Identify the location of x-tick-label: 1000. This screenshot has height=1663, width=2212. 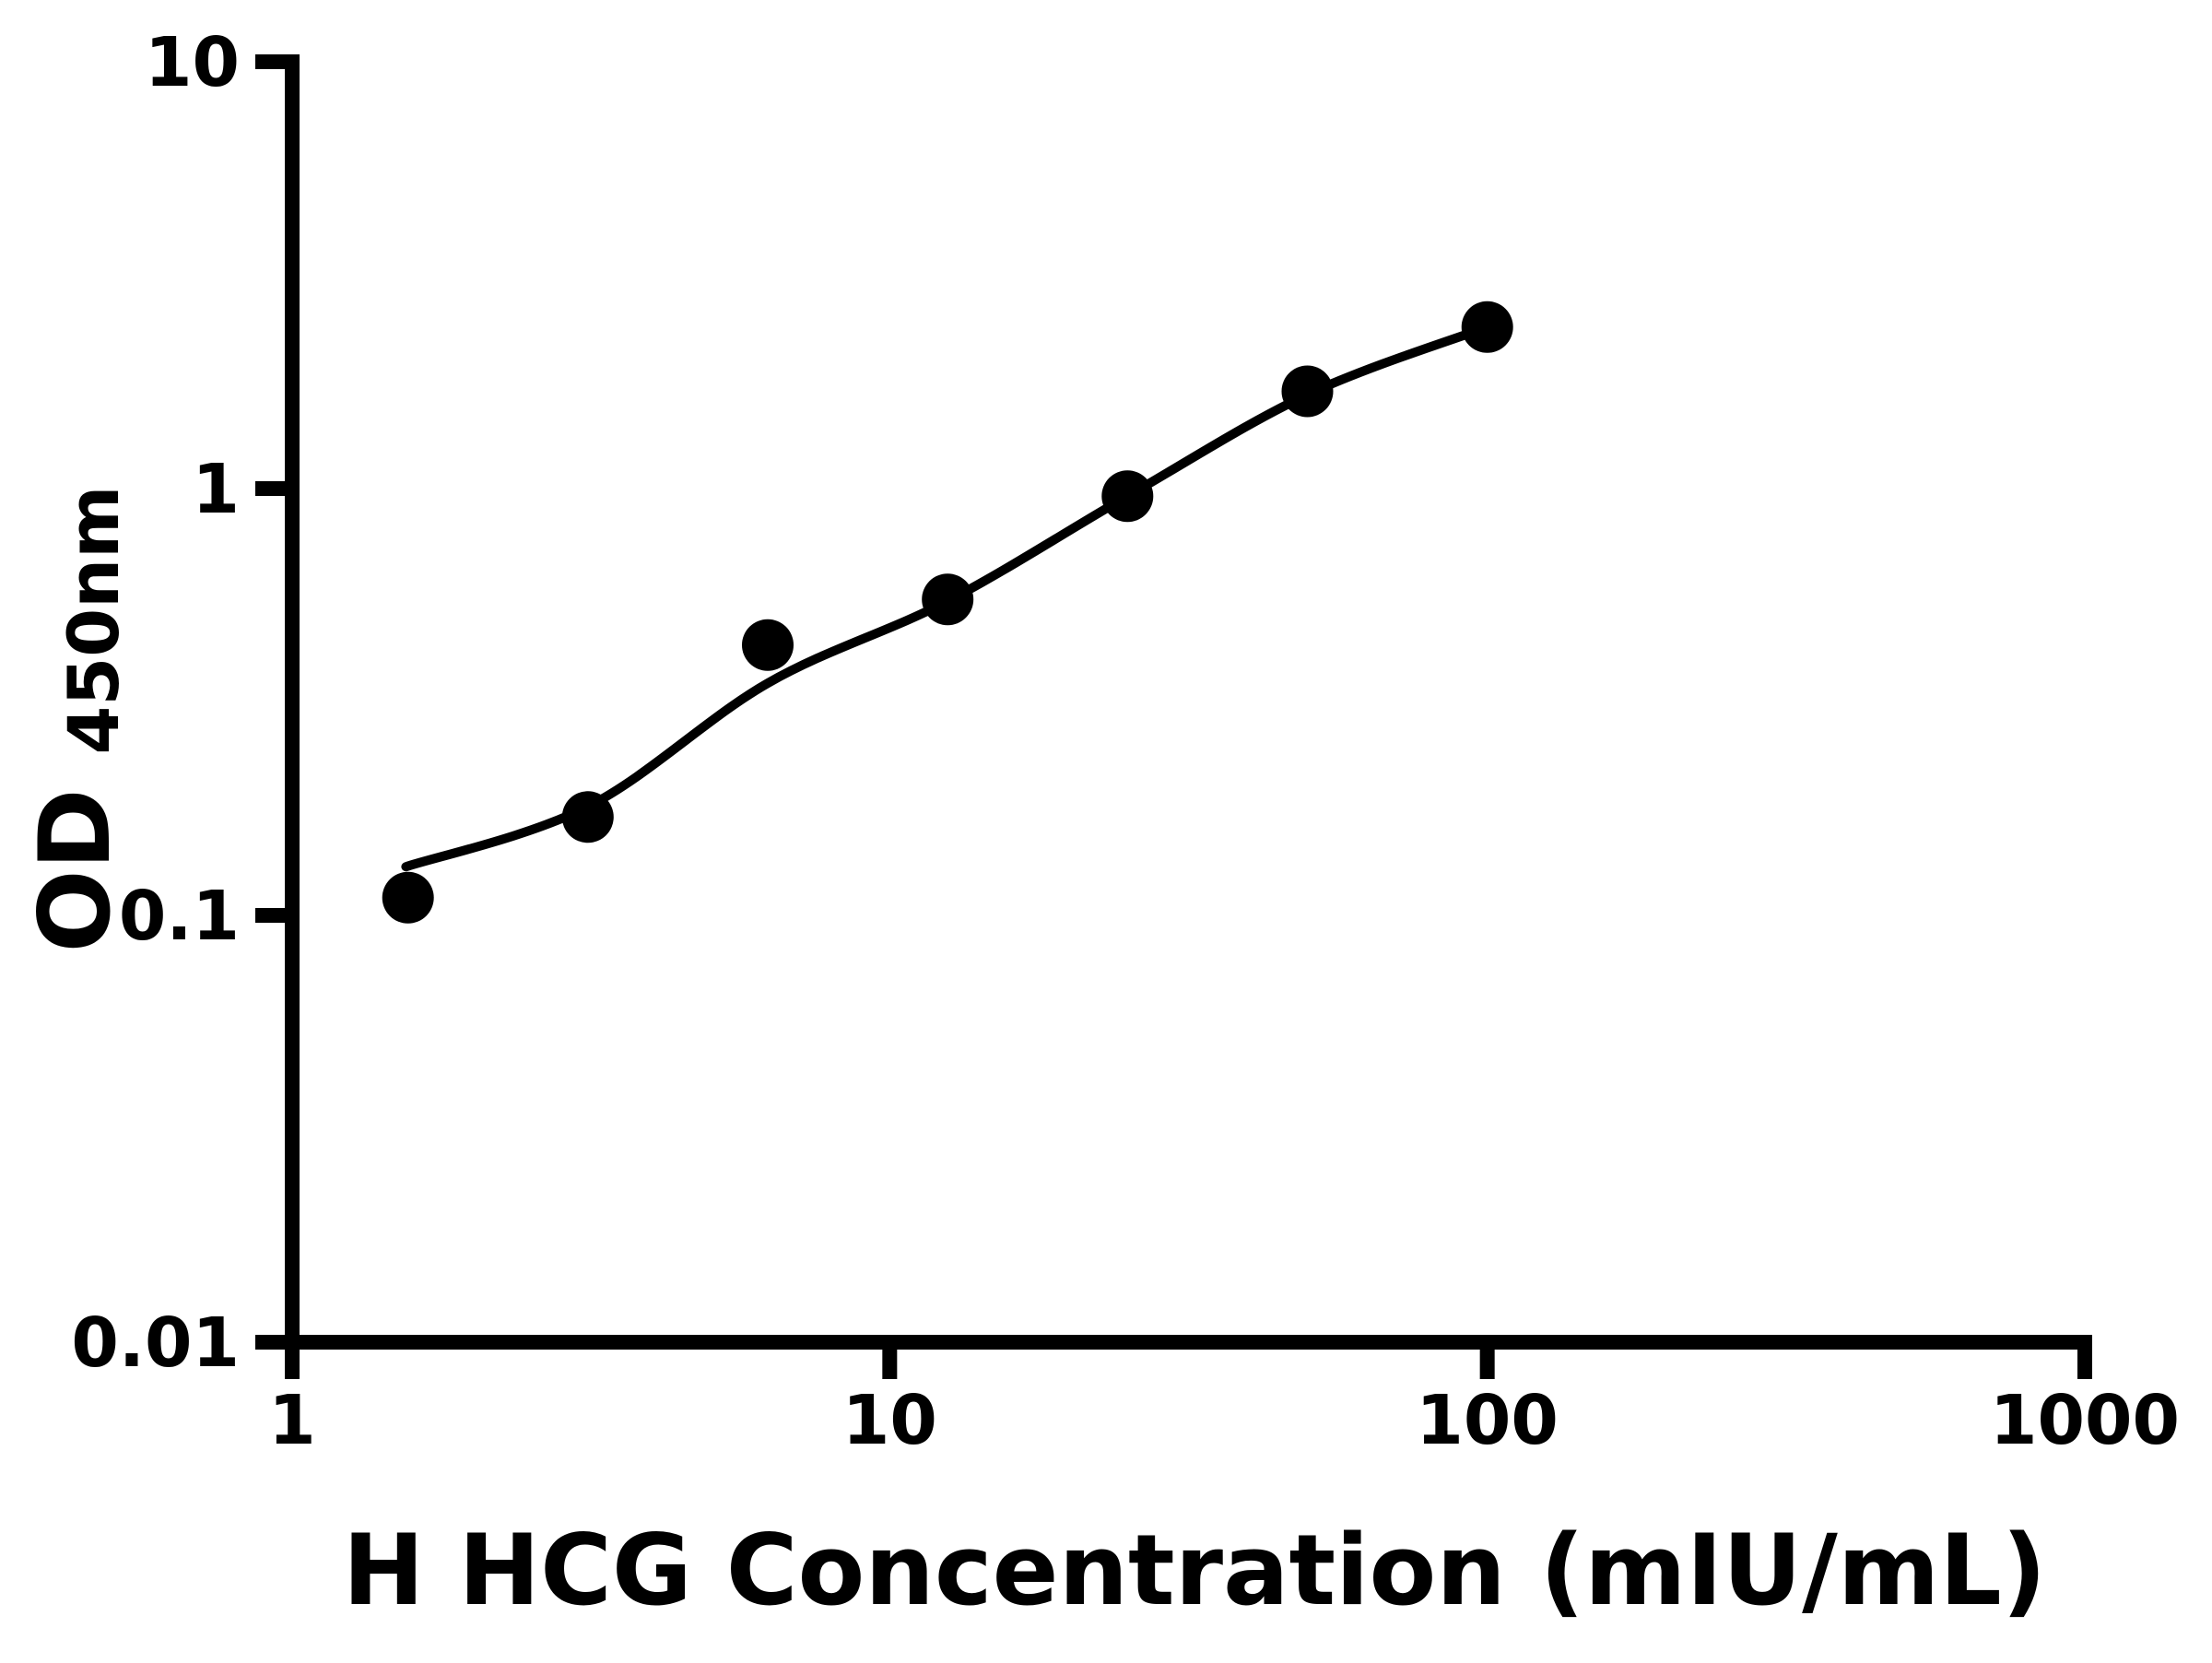
(2085, 1420).